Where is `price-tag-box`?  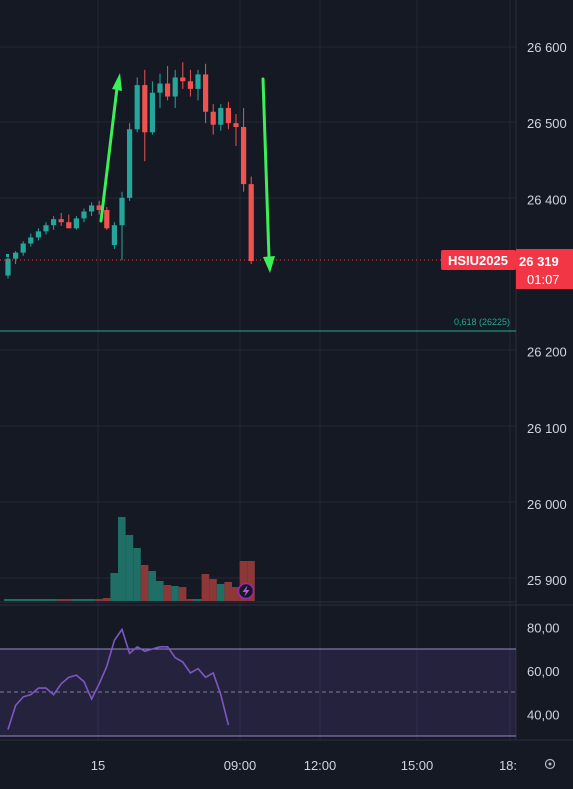
price-tag-box is located at coordinates (544, 269).